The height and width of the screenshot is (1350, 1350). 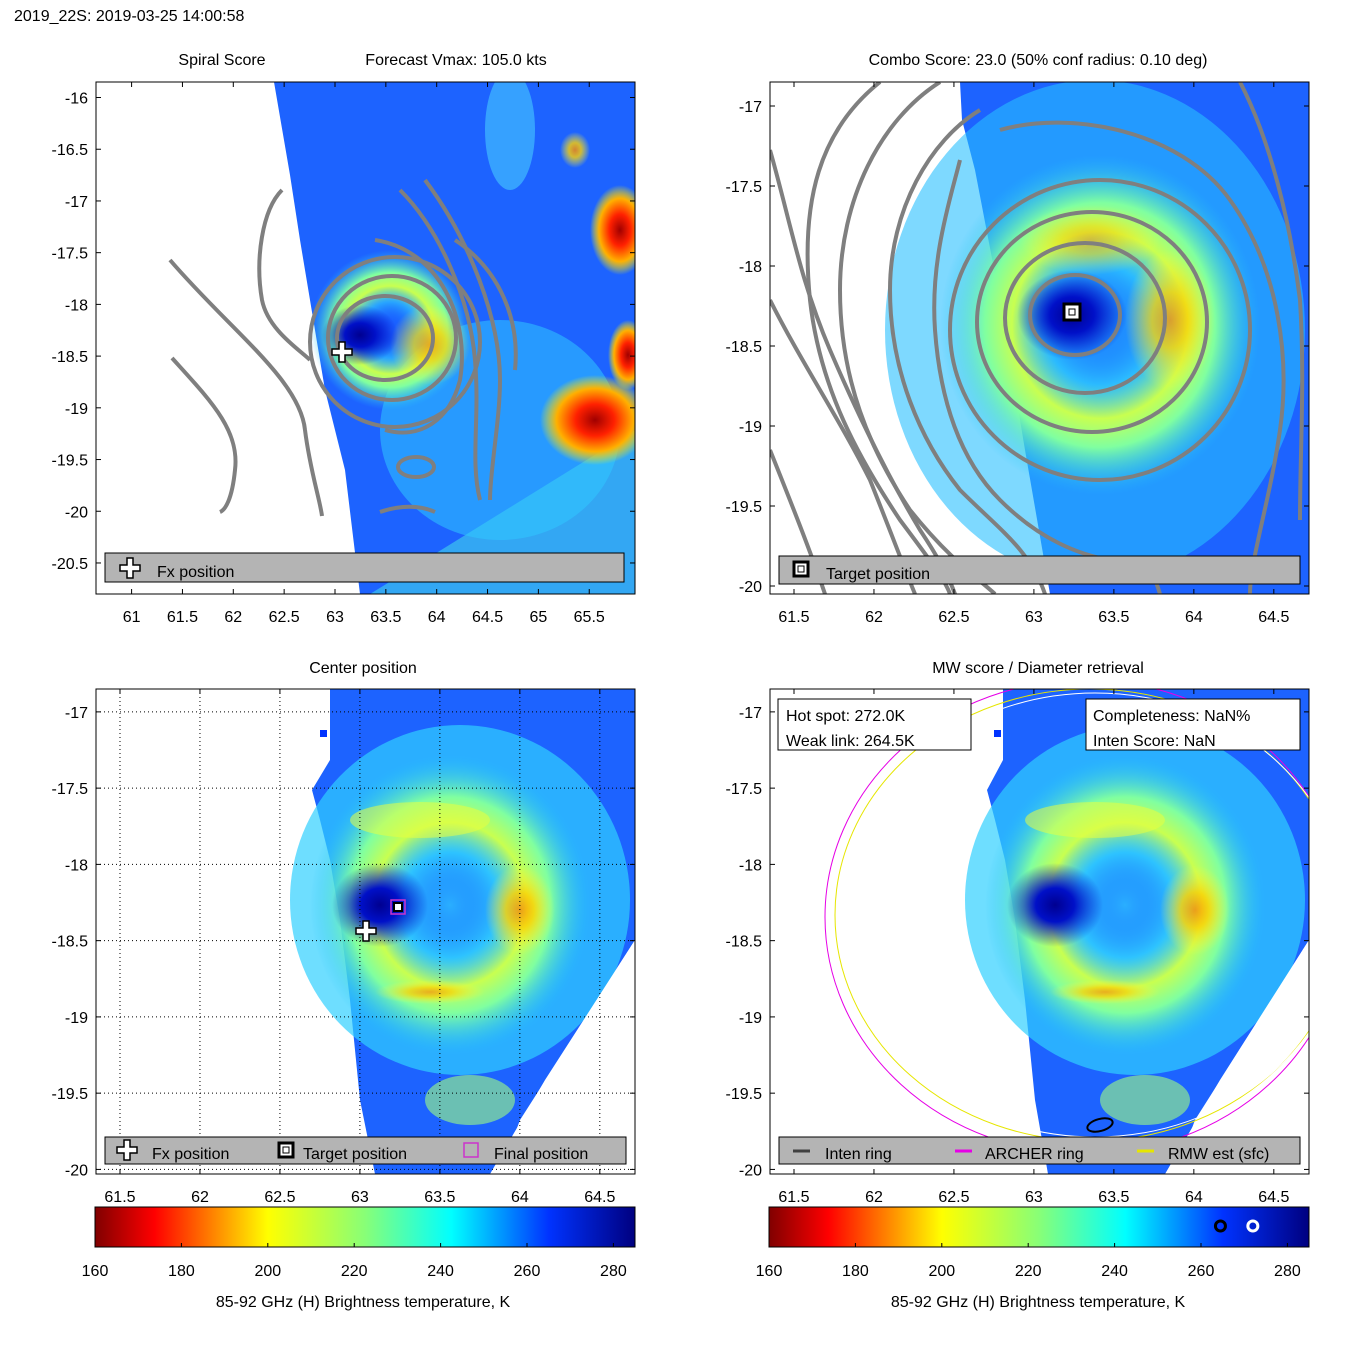 What do you see at coordinates (744, 347) in the screenshot?
I see `y-tick-label: -18.5` at bounding box center [744, 347].